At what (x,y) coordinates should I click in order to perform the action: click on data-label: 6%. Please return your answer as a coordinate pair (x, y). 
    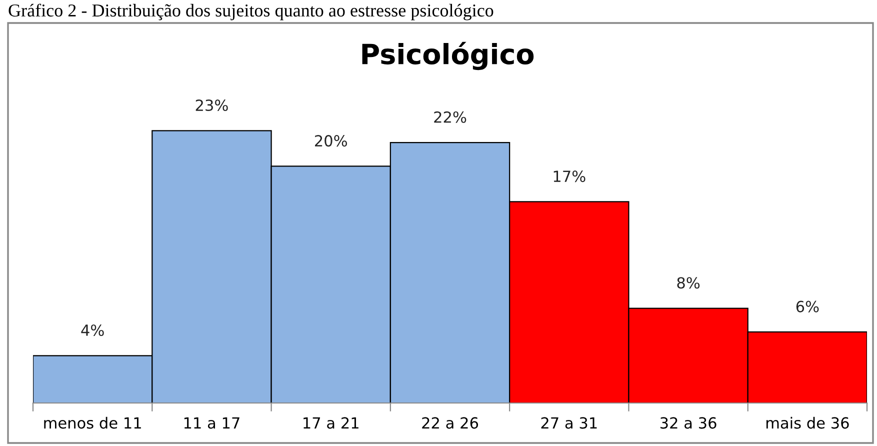
    Looking at the image, I should click on (807, 306).